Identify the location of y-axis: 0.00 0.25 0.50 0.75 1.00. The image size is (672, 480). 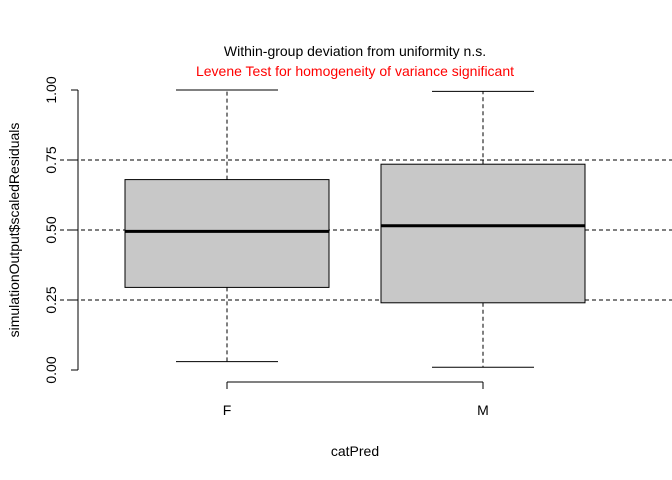
(61, 230).